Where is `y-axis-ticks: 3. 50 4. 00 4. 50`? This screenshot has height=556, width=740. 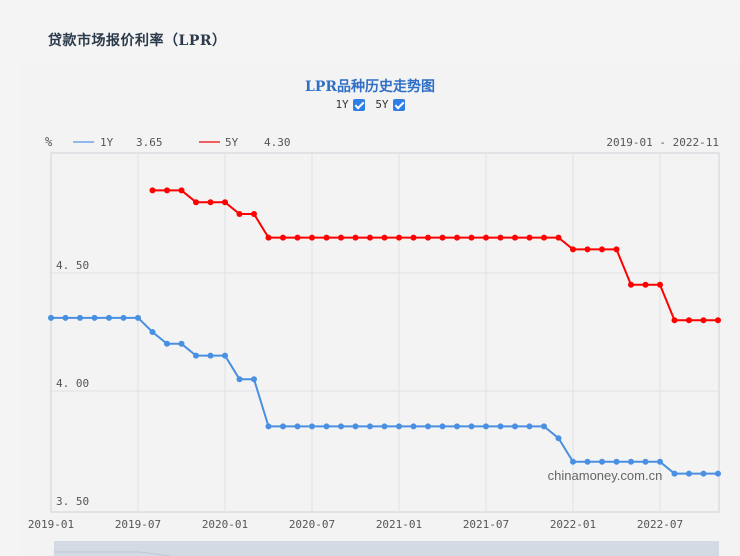 y-axis-ticks: 3. 50 4. 00 4. 50 is located at coordinates (72, 383).